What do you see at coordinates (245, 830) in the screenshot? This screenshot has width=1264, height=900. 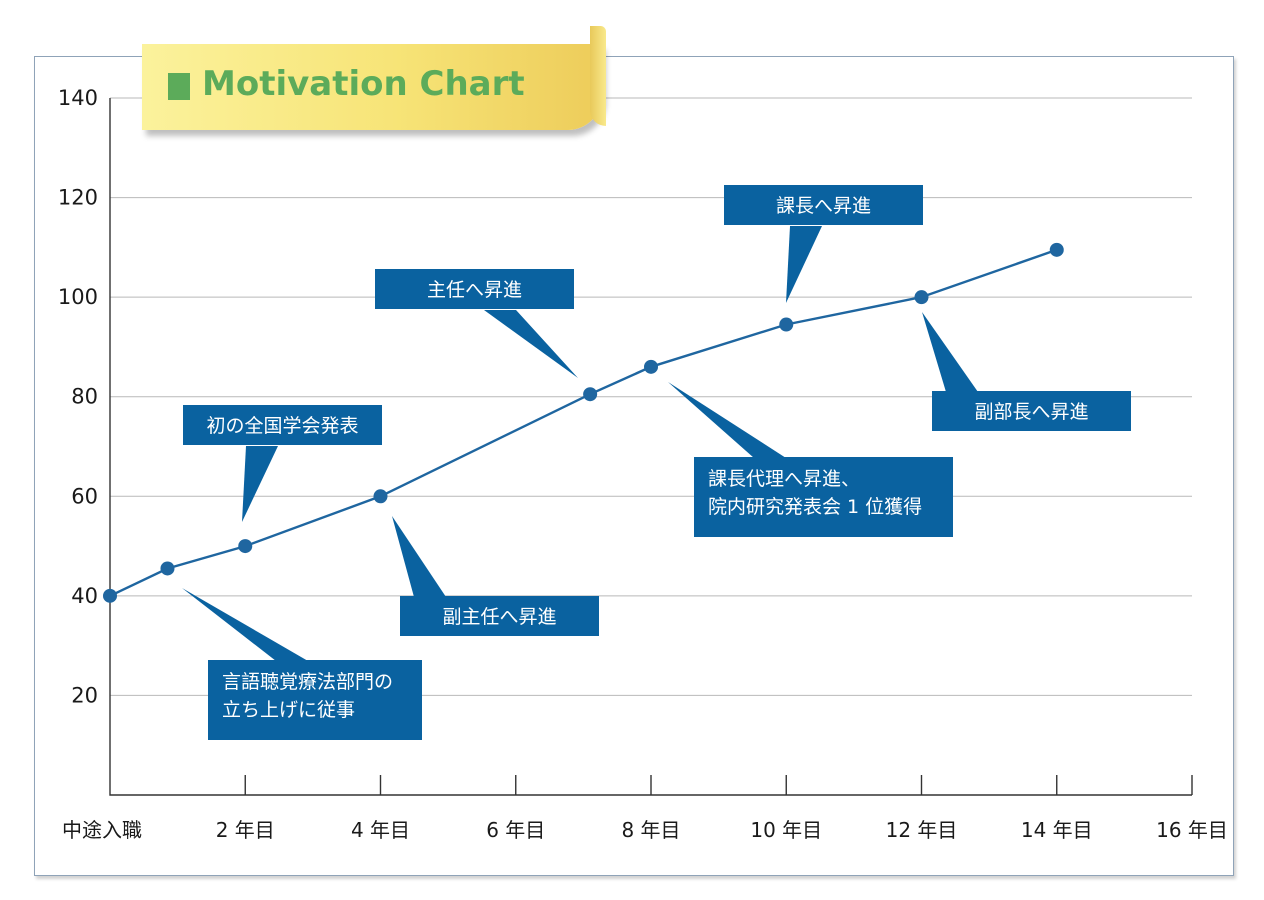 I see `x-tick-label: 2 年目` at bounding box center [245, 830].